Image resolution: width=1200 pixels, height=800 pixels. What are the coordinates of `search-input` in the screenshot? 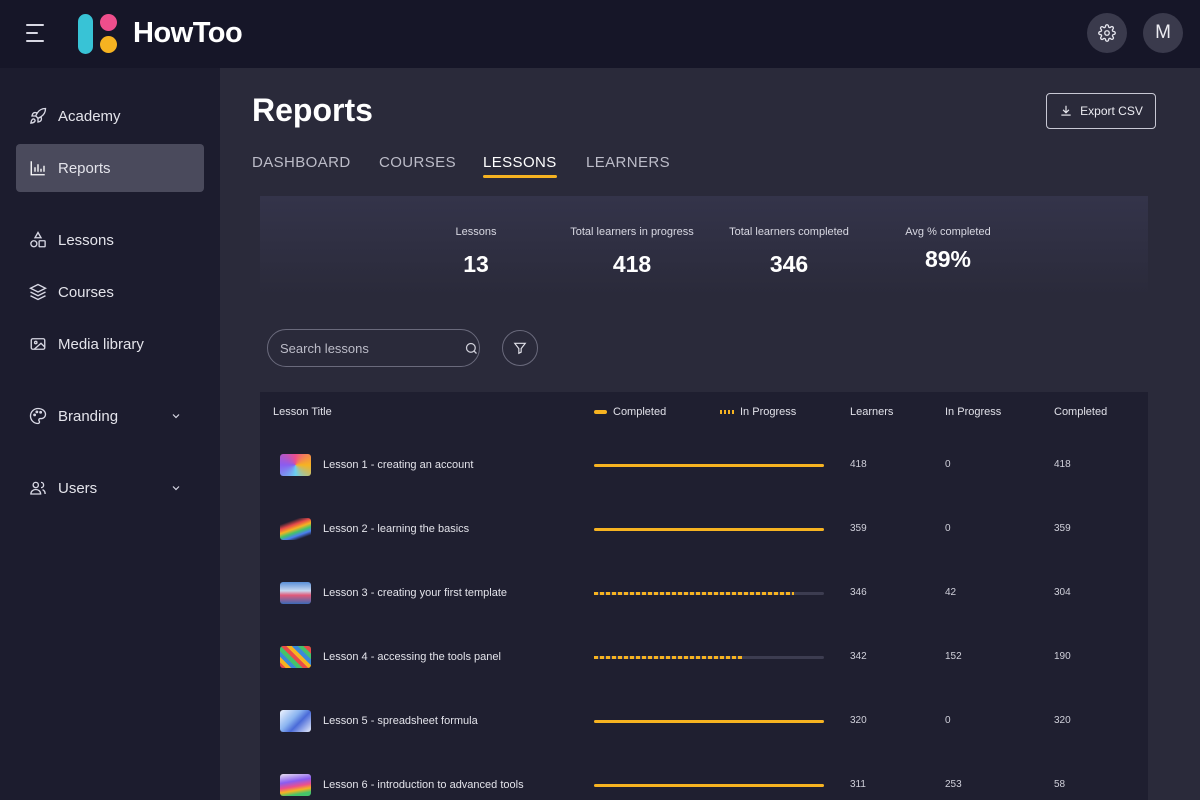 It's located at (365, 348).